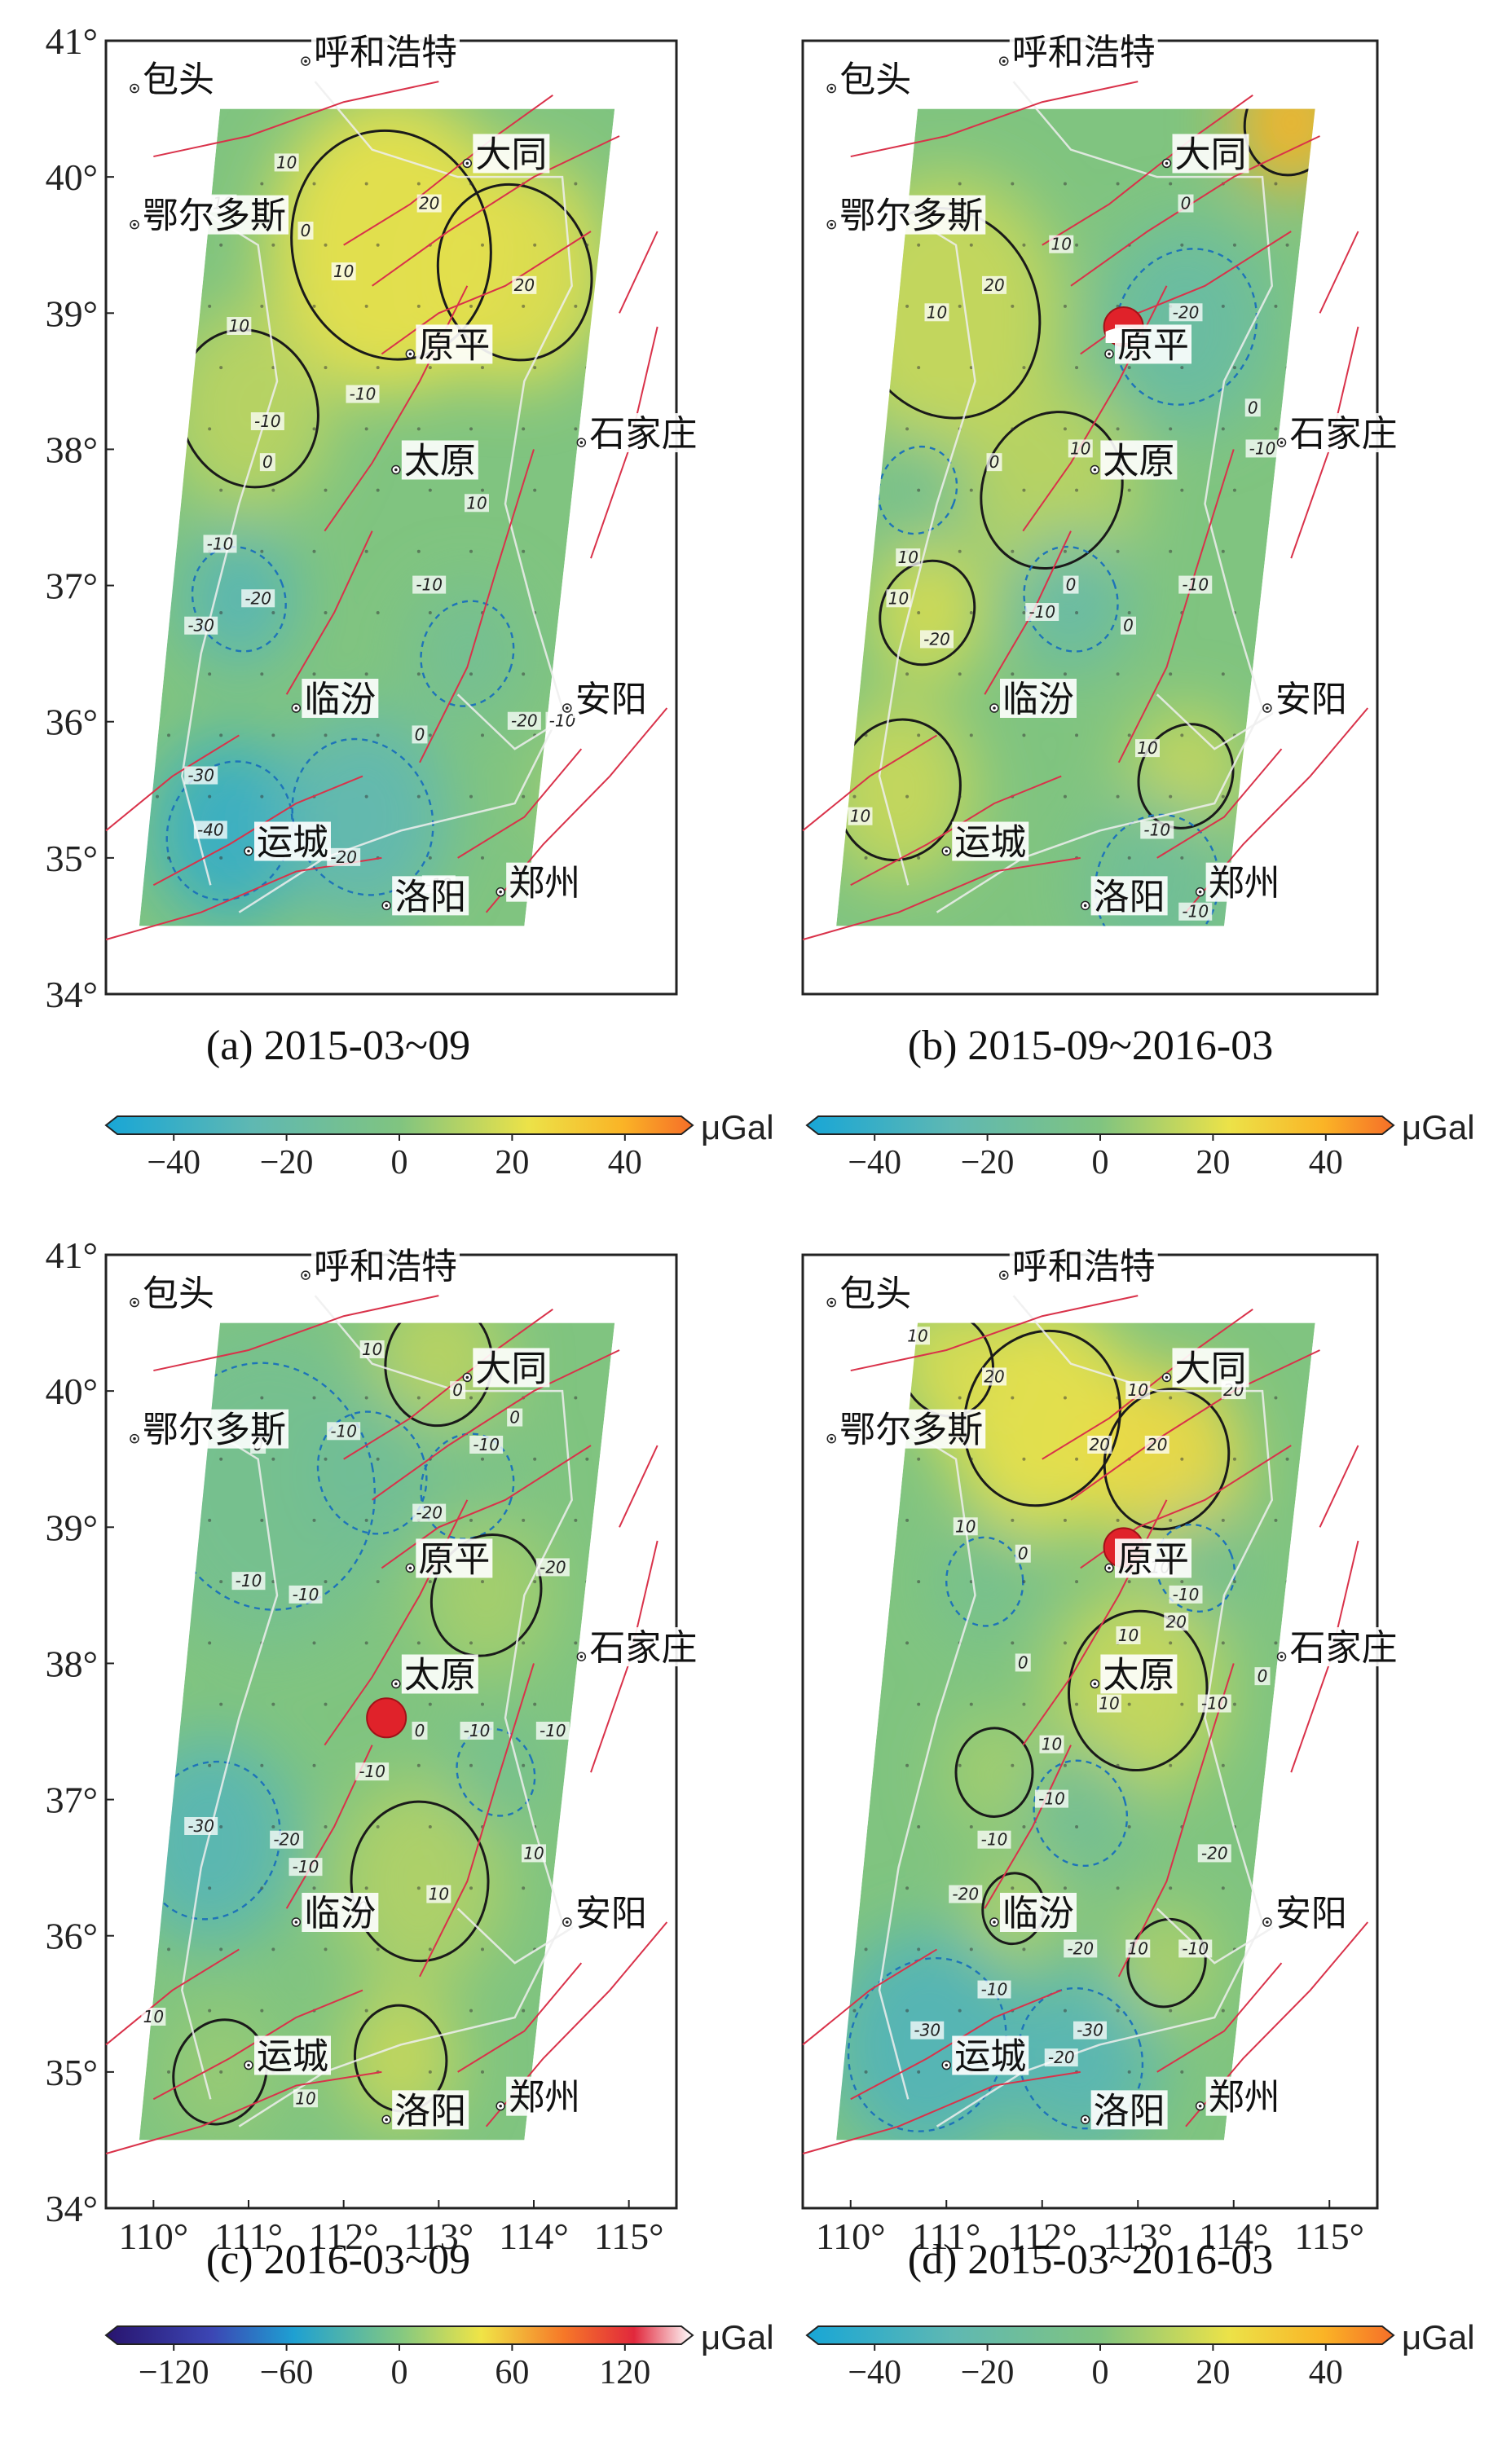 The width and height of the screenshot is (1502, 2464). Describe the element at coordinates (173, 1162) in the screenshot. I see `colorbar-tick-label: −40` at that location.